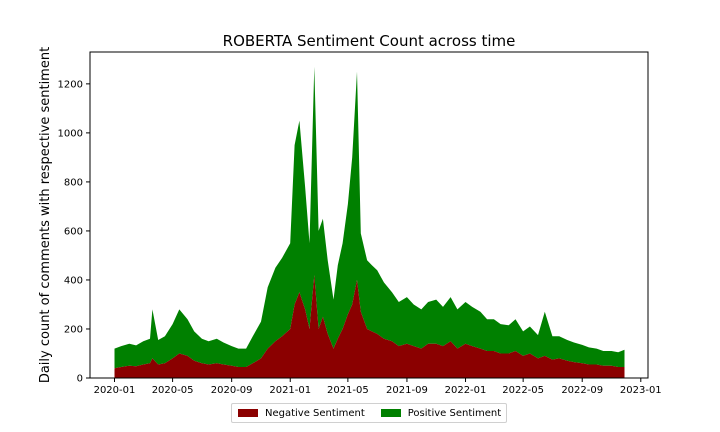 The image size is (720, 432). I want to click on y-tick-label: 1000, so click(70, 133).